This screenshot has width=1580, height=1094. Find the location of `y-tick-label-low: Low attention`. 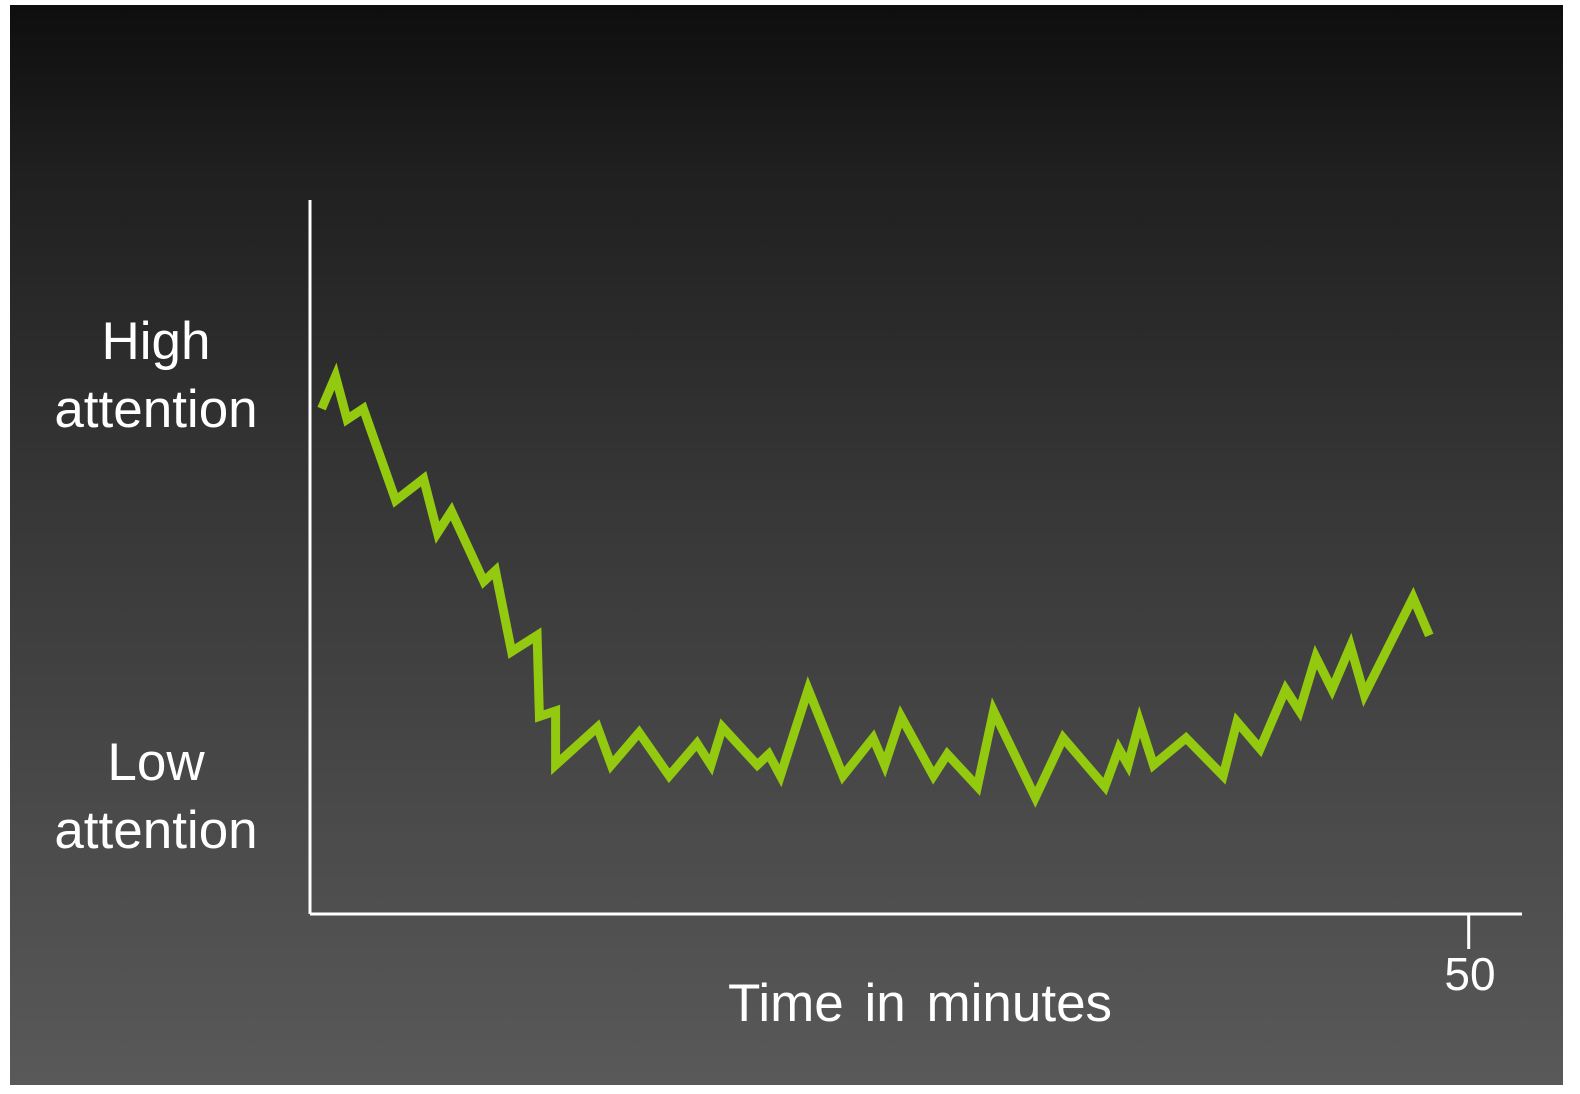

y-tick-label-low: Low attention is located at coordinates (156, 797).